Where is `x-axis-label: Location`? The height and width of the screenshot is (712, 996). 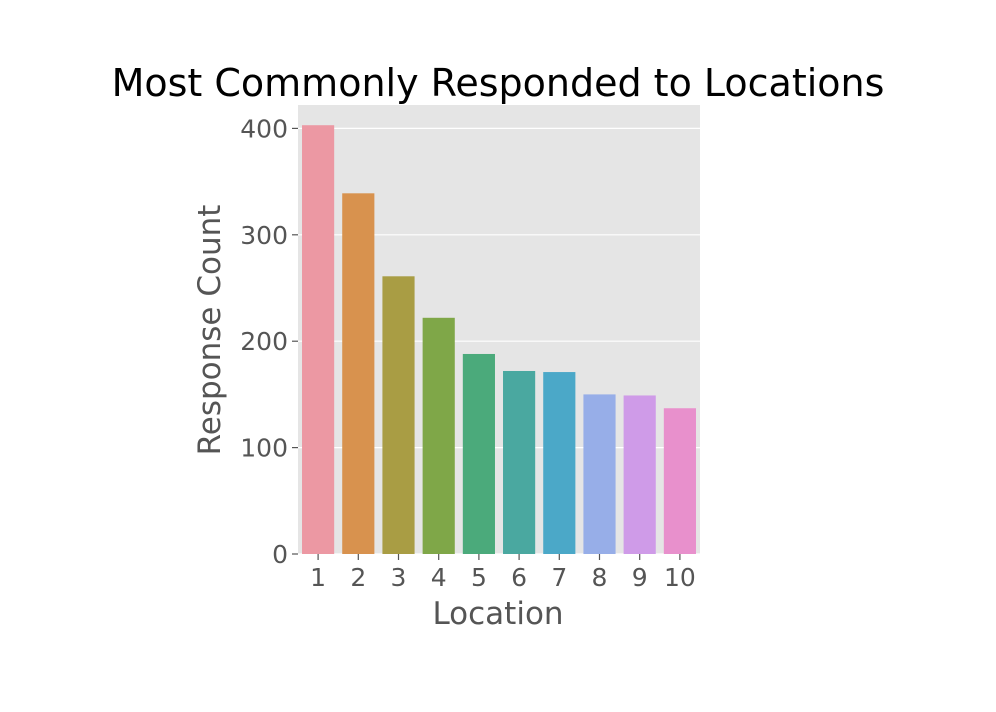 x-axis-label: Location is located at coordinates (497, 614).